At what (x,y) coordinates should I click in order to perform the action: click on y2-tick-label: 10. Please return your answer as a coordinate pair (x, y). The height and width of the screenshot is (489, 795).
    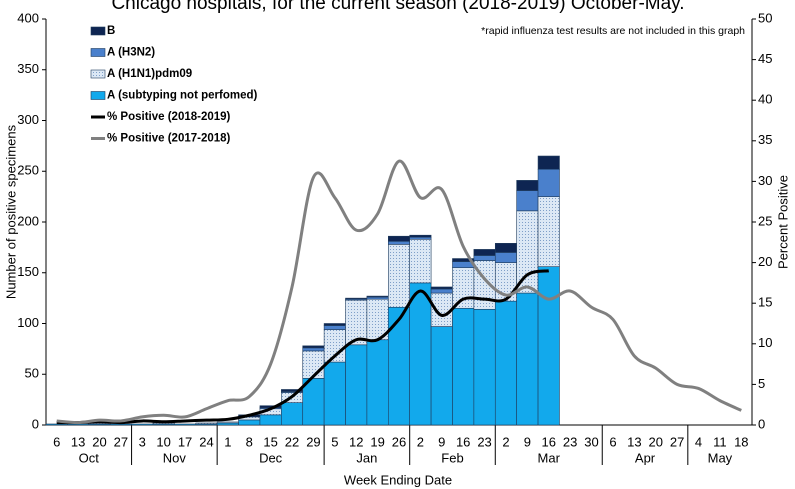
    Looking at the image, I should click on (765, 342).